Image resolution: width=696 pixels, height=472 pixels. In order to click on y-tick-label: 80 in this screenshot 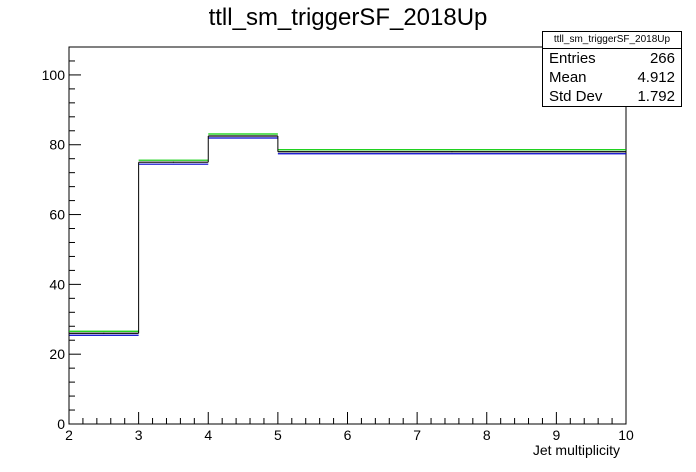, I will do `click(57, 145)`.